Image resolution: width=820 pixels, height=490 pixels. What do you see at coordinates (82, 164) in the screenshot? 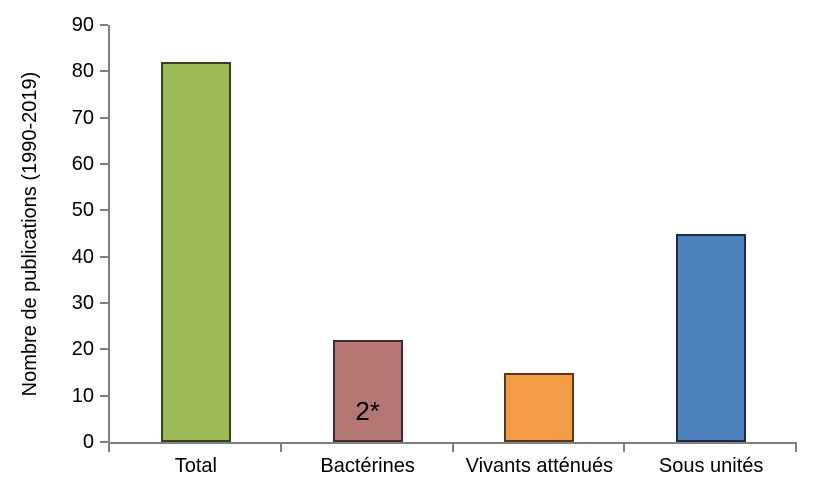
I see `y-tick-label: 60` at bounding box center [82, 164].